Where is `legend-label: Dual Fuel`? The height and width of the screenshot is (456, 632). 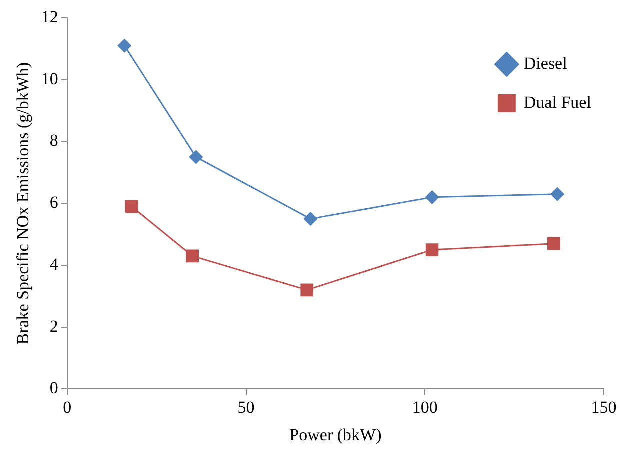 legend-label: Dual Fuel is located at coordinates (558, 102).